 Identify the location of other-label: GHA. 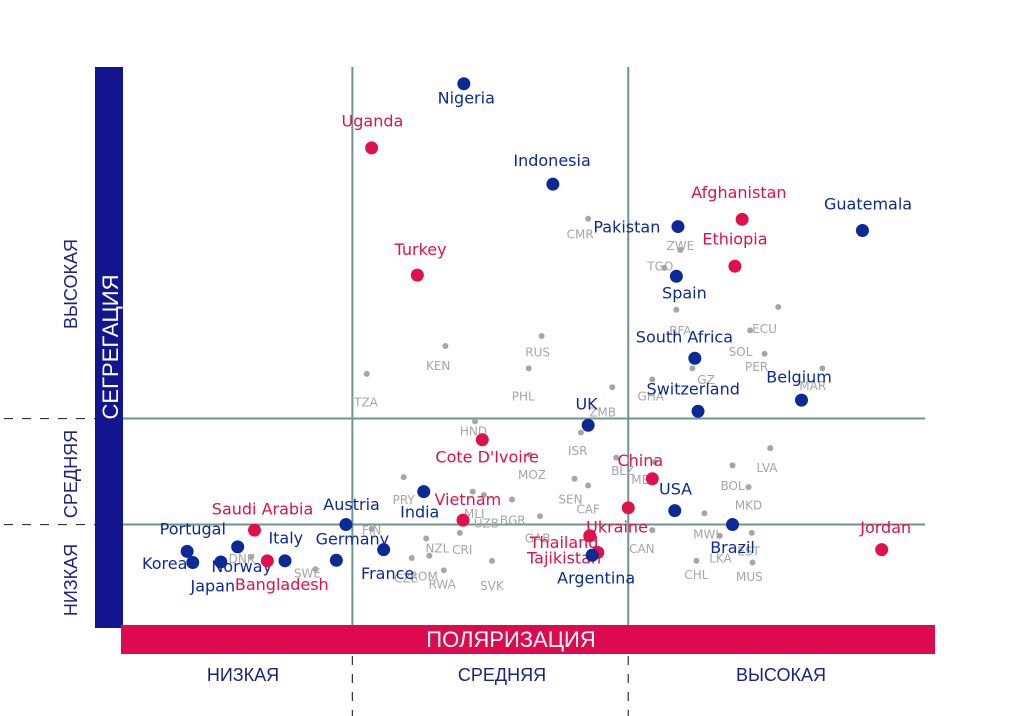
(650, 397).